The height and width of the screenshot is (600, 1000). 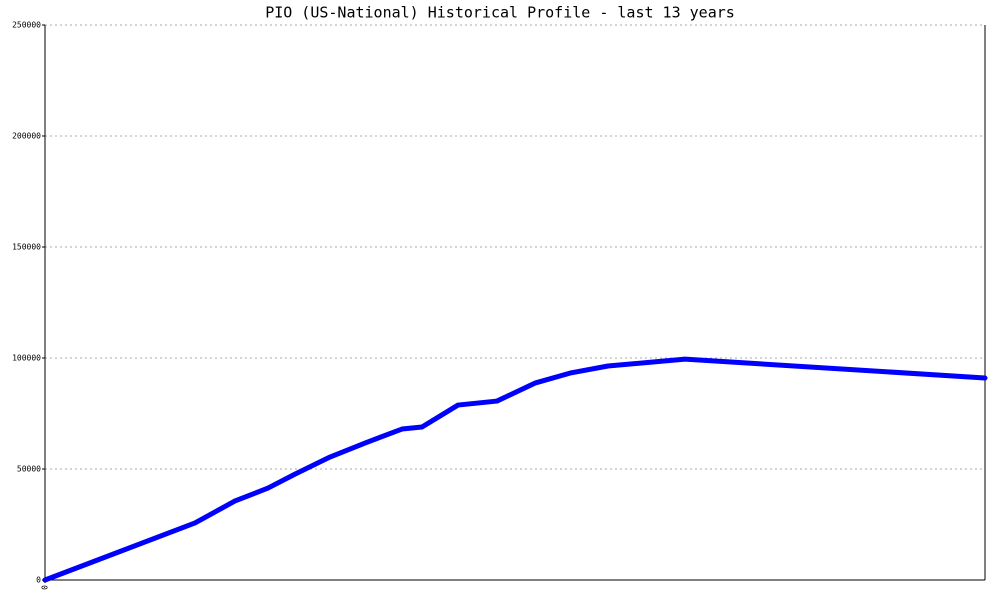 What do you see at coordinates (26, 136) in the screenshot?
I see `y-tick-label: 200000` at bounding box center [26, 136].